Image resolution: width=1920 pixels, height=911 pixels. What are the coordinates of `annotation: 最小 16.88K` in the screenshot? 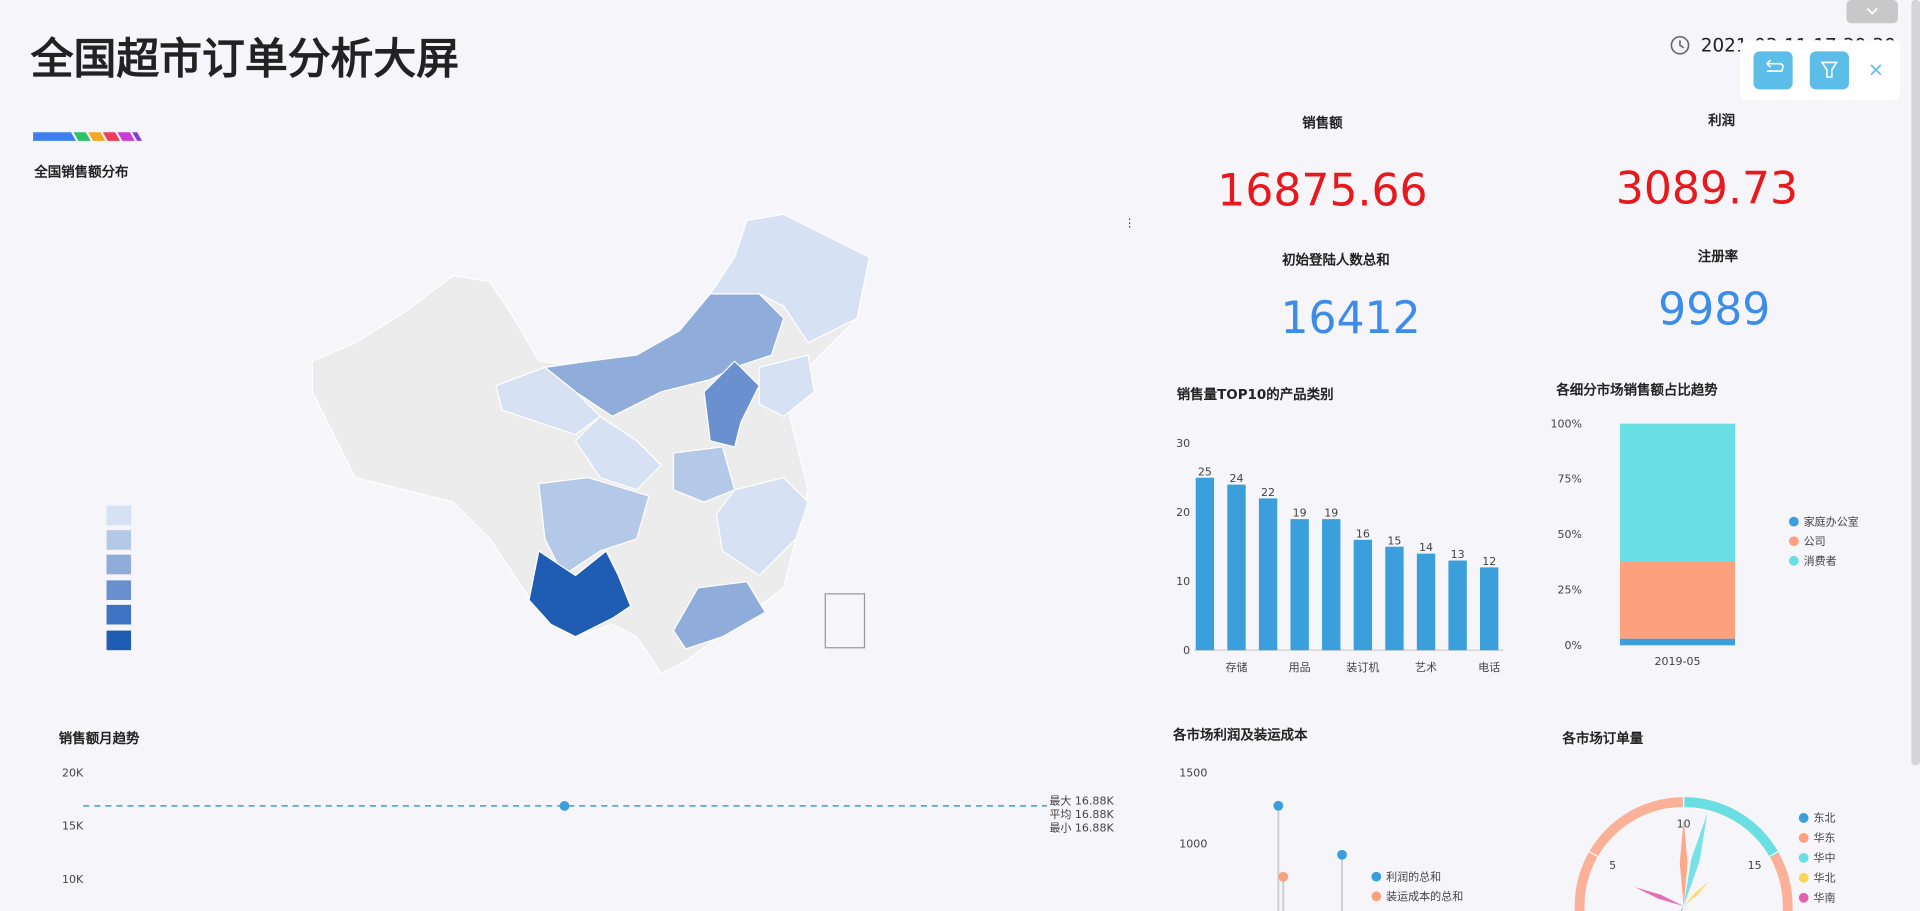 It's located at (1081, 828).